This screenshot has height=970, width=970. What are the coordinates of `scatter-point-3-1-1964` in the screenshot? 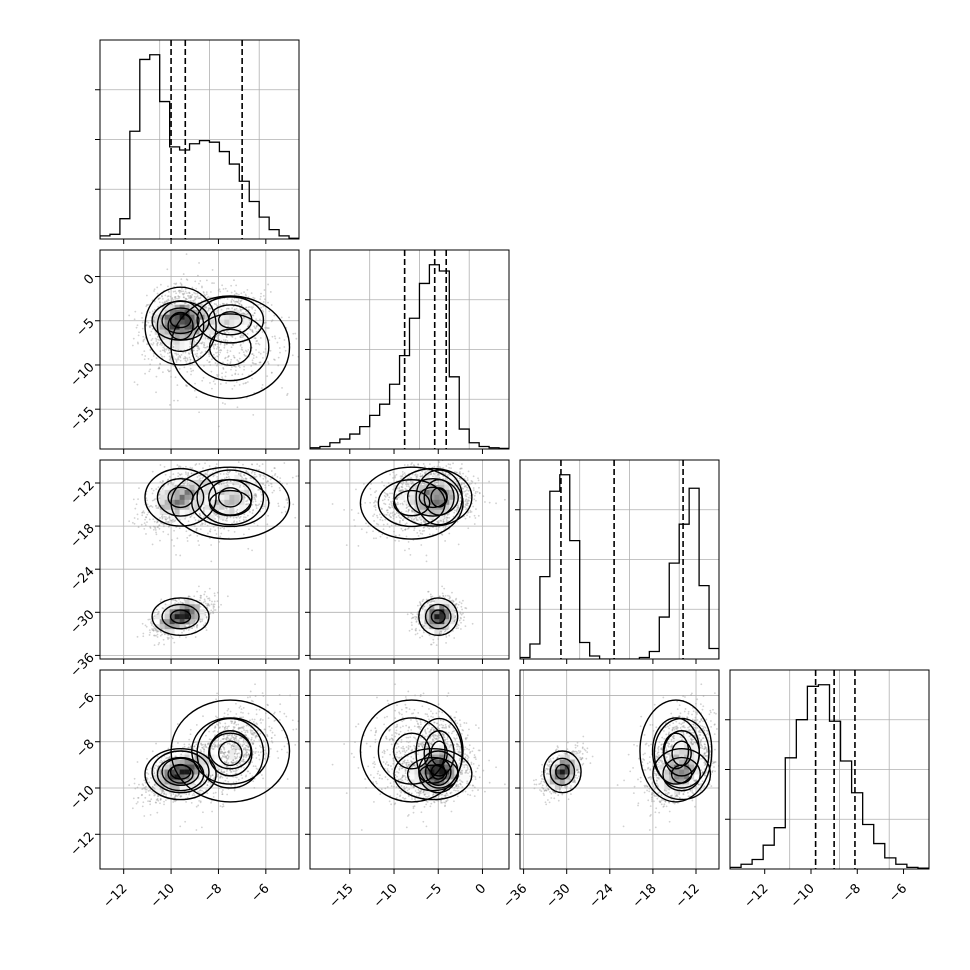 It's located at (418, 792).